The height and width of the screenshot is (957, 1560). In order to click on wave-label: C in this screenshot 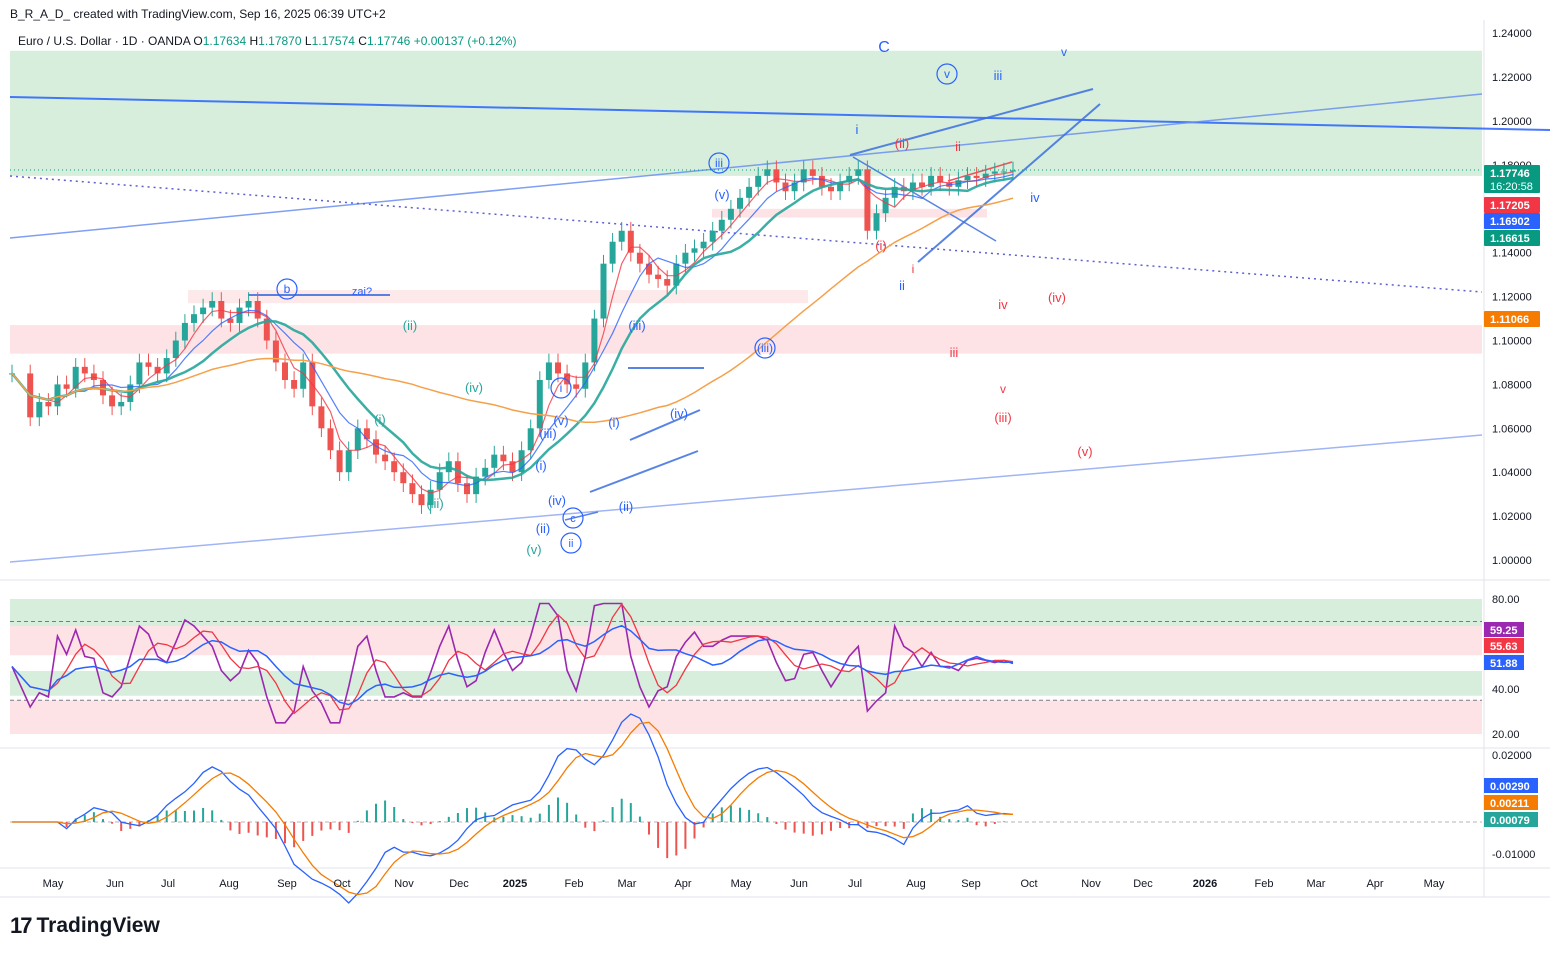, I will do `click(884, 47)`.